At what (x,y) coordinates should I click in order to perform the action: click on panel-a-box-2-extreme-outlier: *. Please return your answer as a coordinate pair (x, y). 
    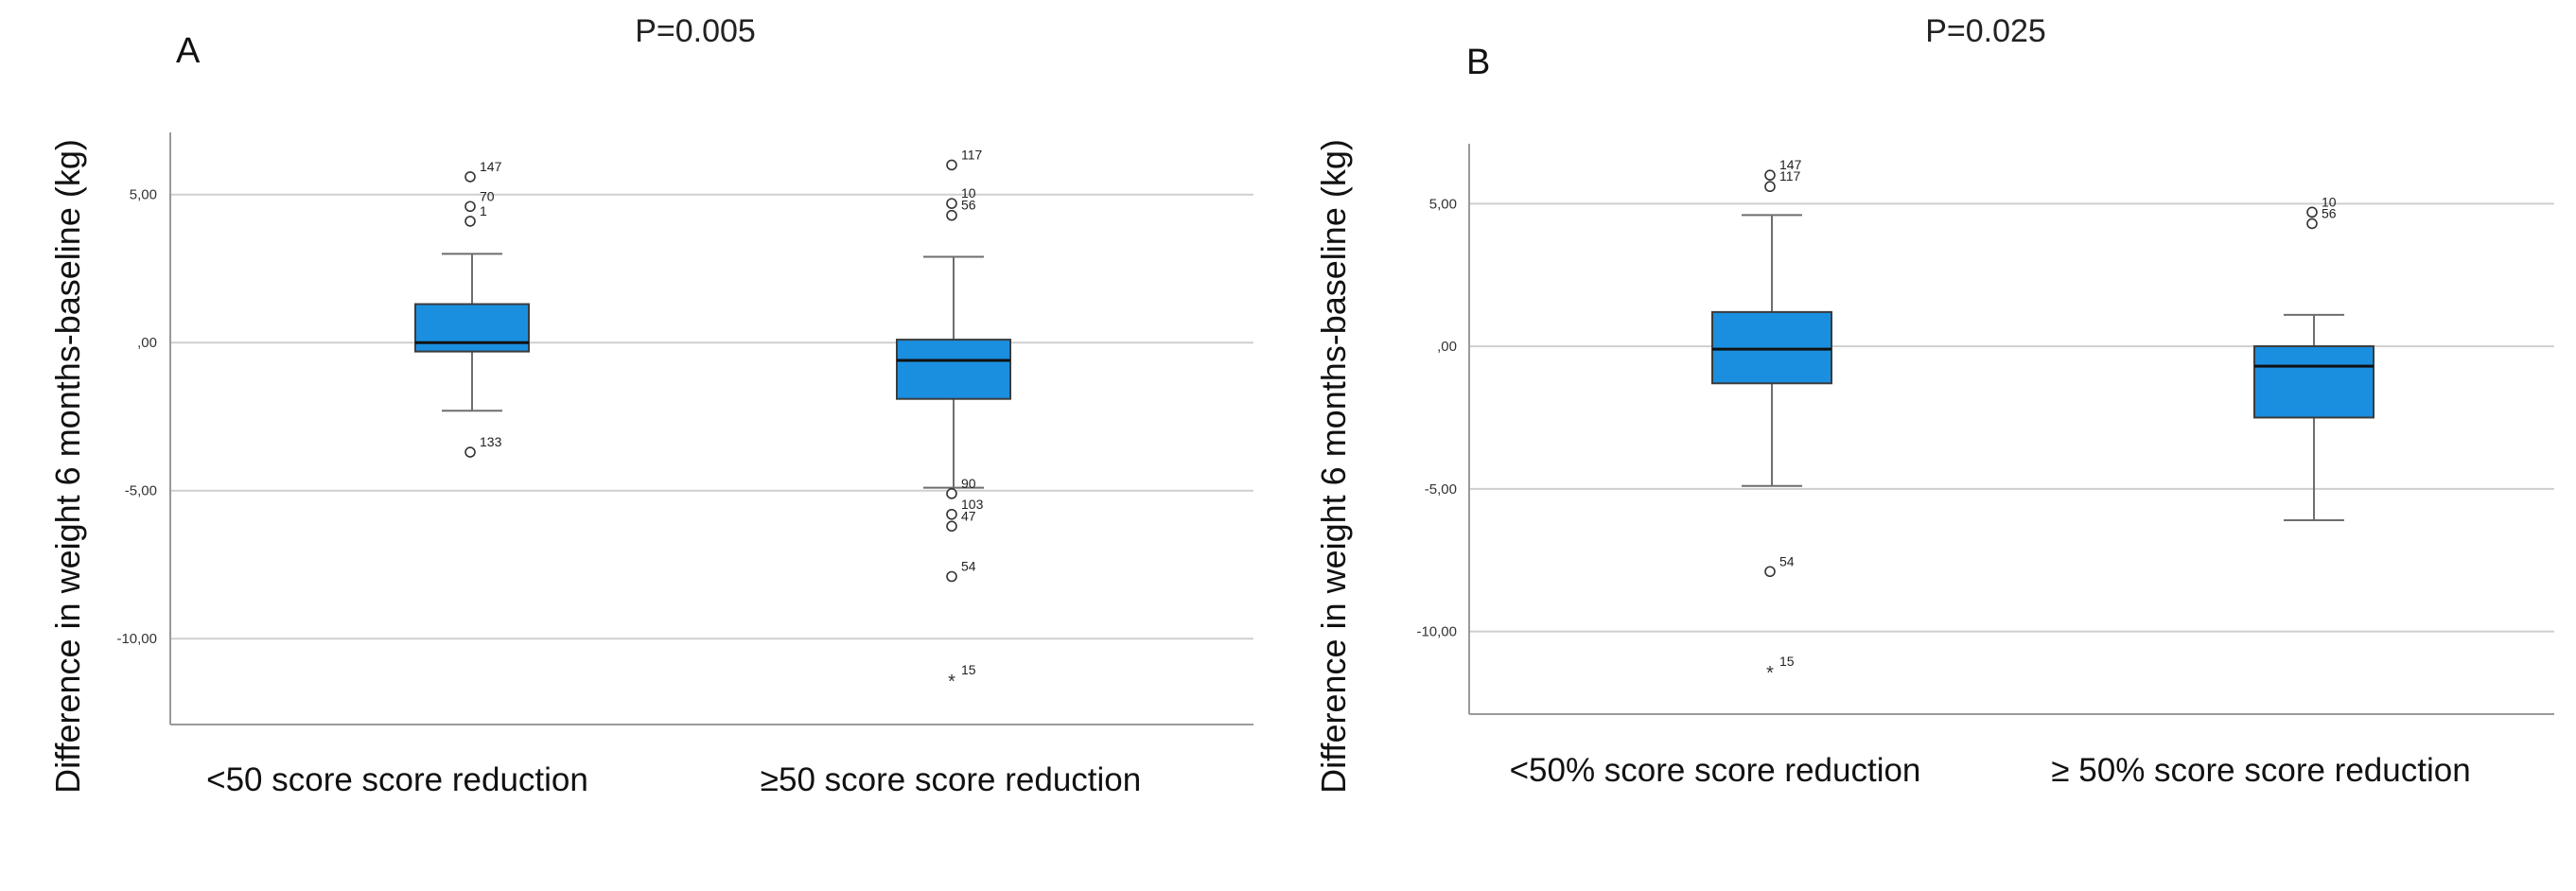
    Looking at the image, I should click on (951, 682).